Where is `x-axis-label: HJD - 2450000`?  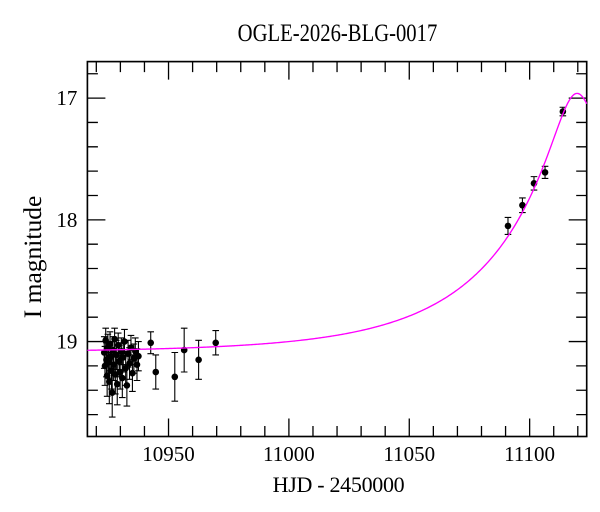
x-axis-label: HJD - 2450000 is located at coordinates (338, 484).